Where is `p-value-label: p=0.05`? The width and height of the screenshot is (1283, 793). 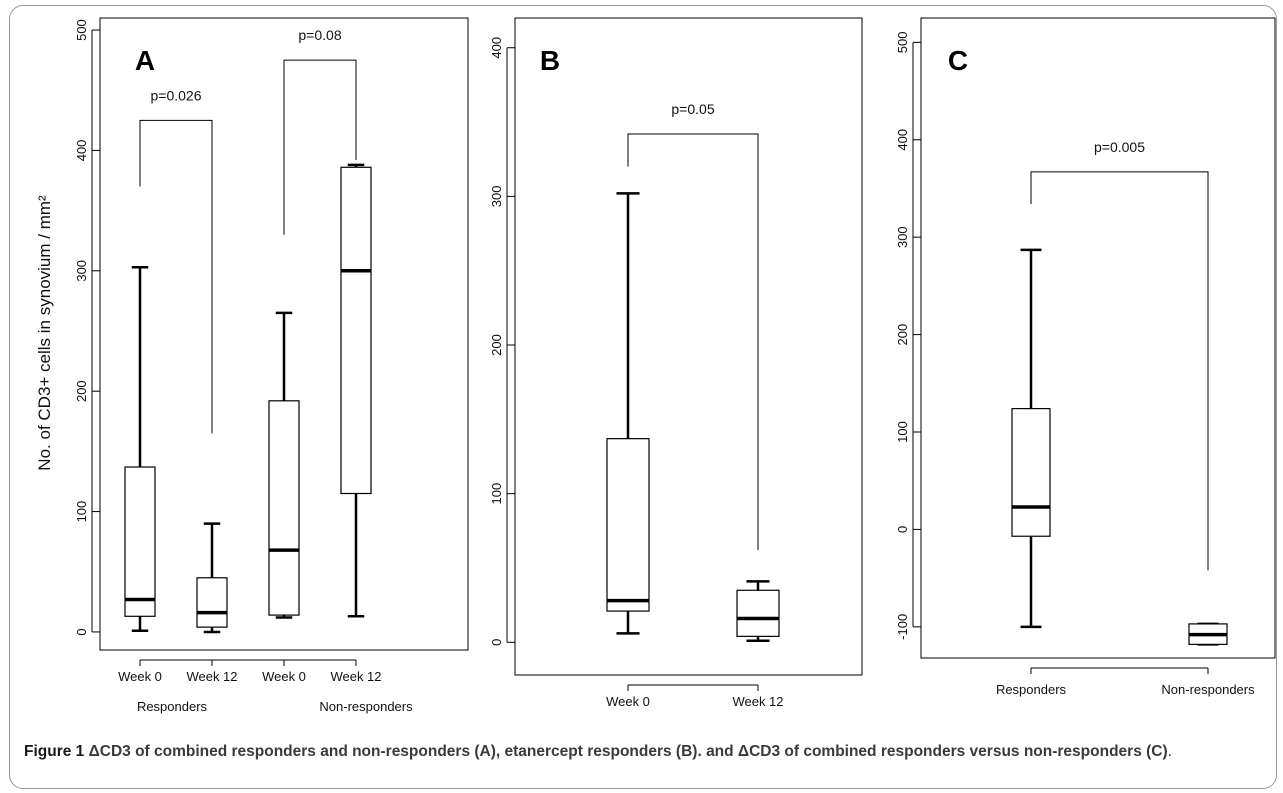
p-value-label: p=0.05 is located at coordinates (692, 109).